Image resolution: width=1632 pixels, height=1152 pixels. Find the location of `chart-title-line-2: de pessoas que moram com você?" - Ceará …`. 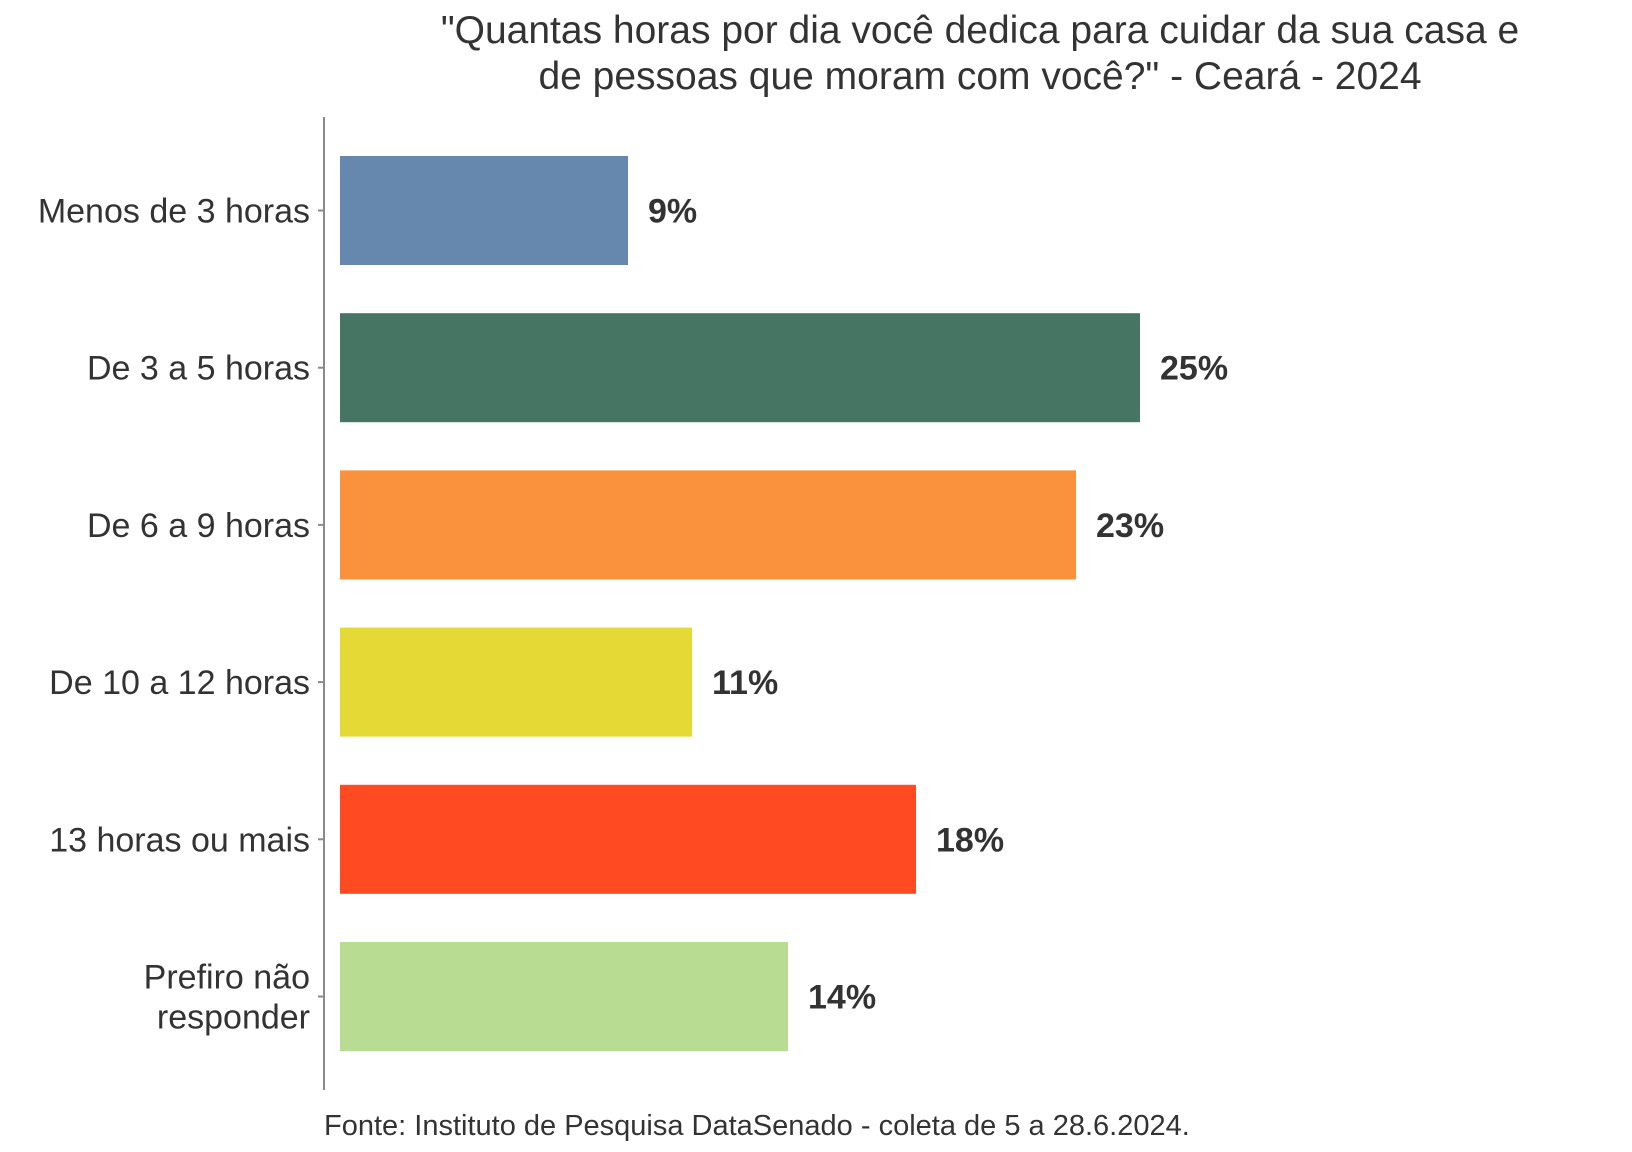

chart-title-line-2: de pessoas que moram com você?" - Ceará … is located at coordinates (980, 76).